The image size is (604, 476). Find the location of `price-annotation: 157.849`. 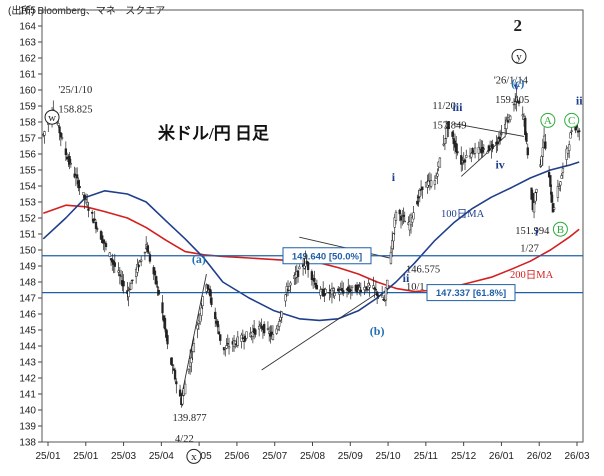

price-annotation: 157.849 is located at coordinates (449, 125).